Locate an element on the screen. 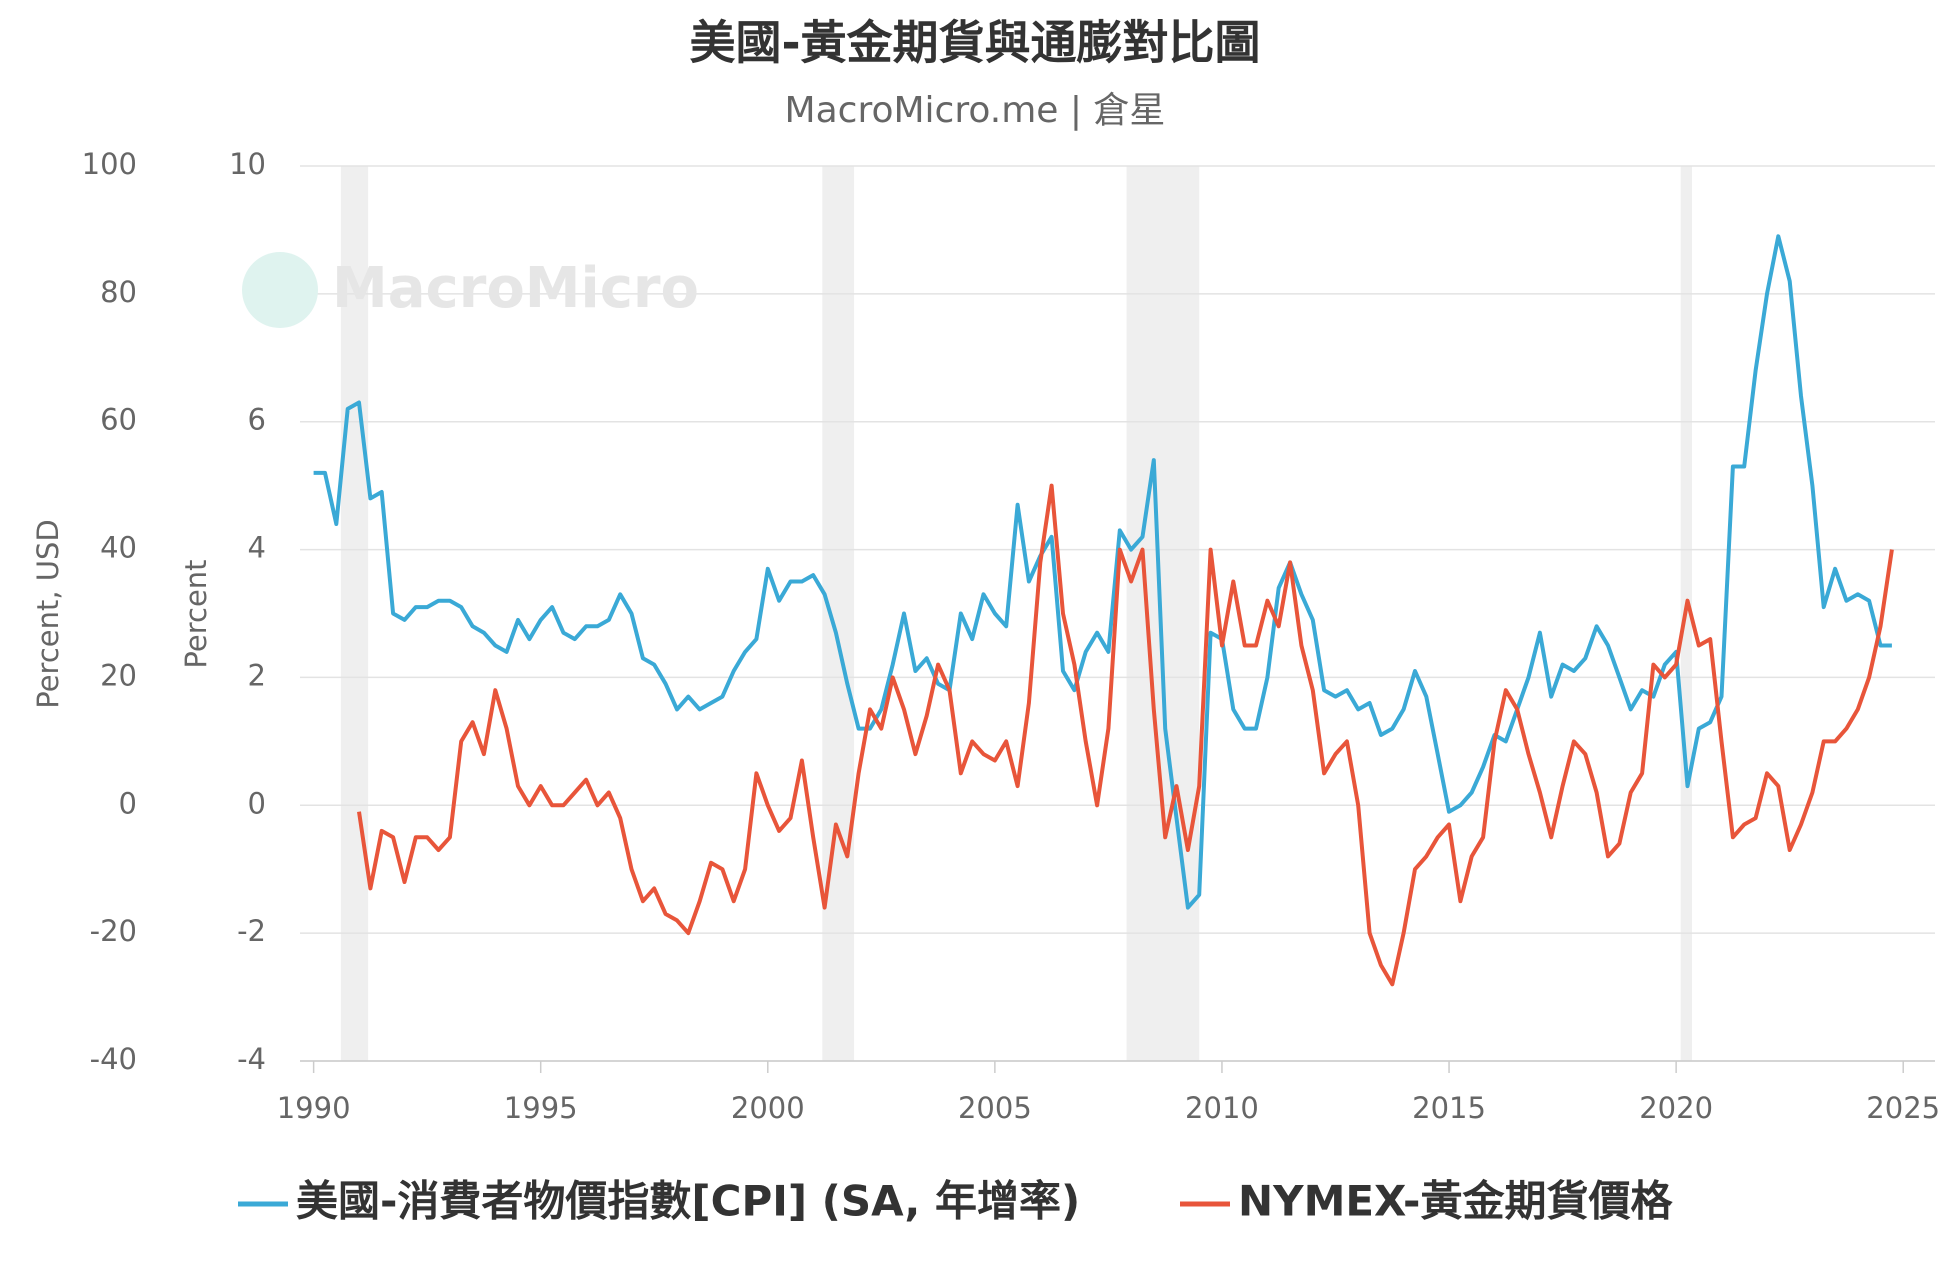  legend-label: 美國-消費者物價指數[CPI] (SA, 年增率) is located at coordinates (688, 1201).